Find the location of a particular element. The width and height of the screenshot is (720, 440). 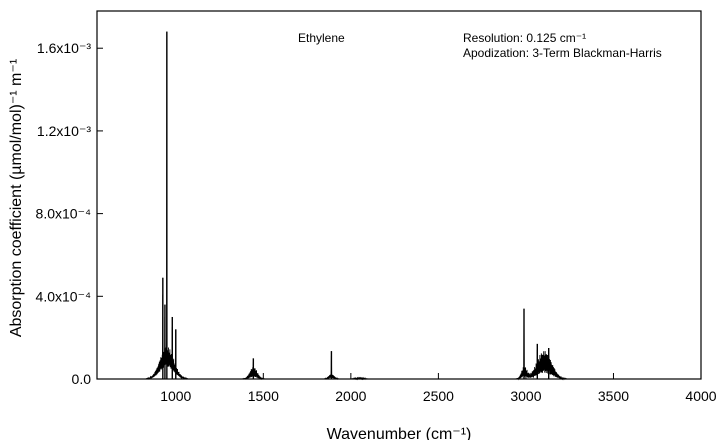

y-tick-label: 0.0 is located at coordinates (82, 379).